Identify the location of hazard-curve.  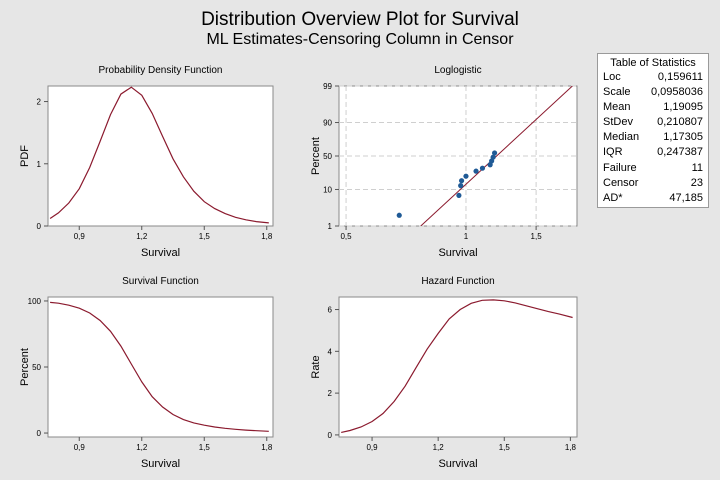
(457, 366).